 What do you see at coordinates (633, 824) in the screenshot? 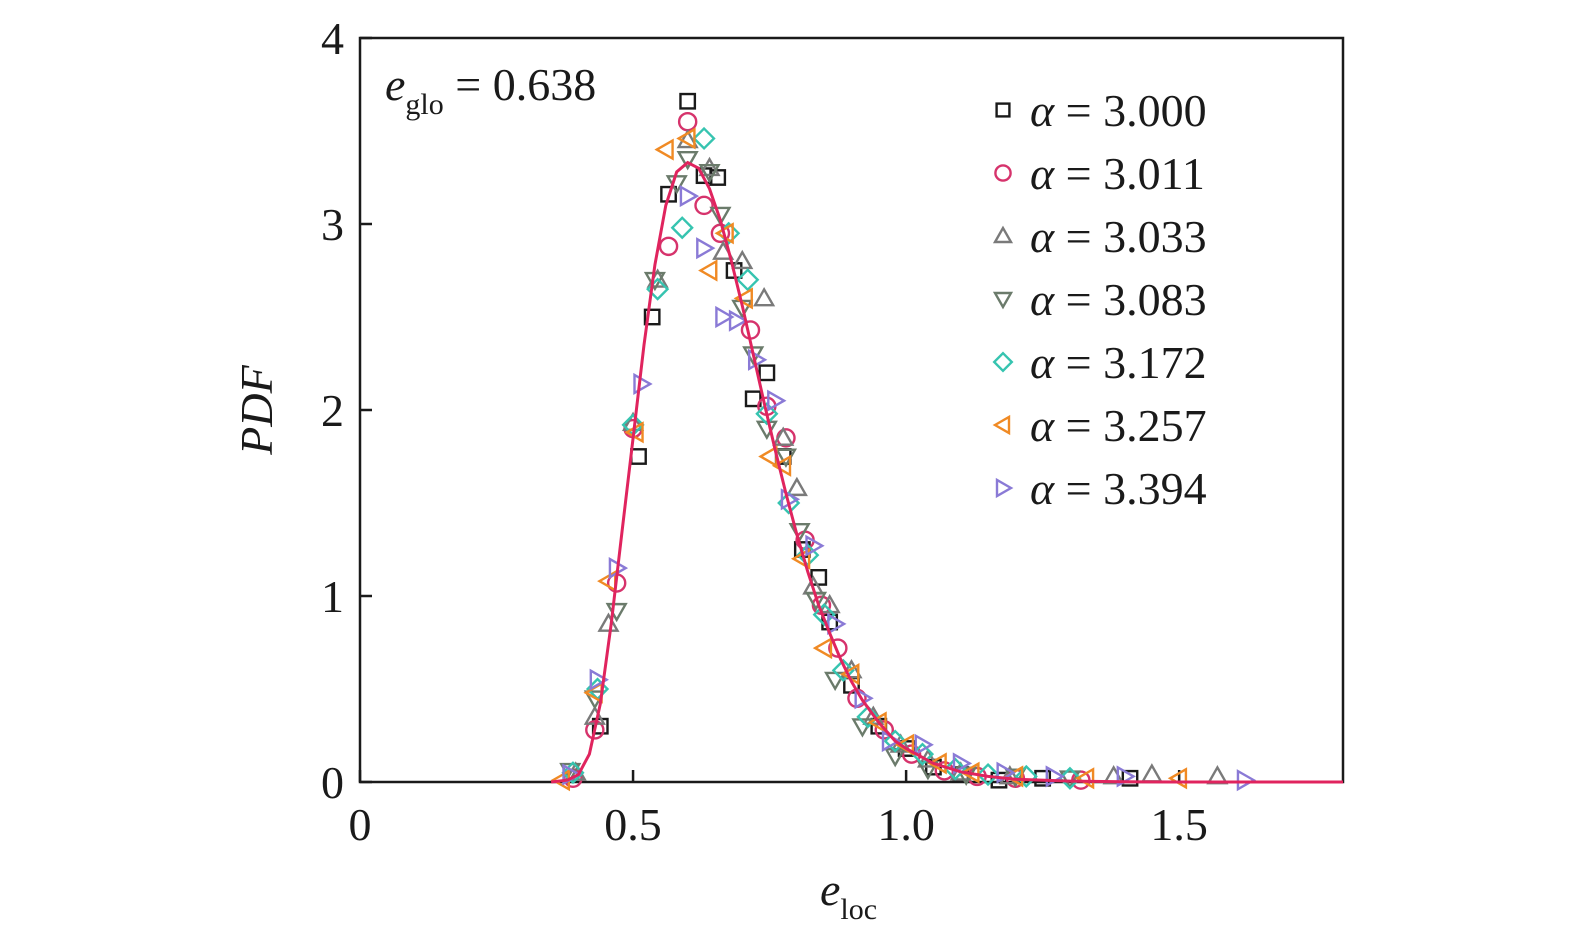
I see `x-tick-label: 0.5` at bounding box center [633, 824].